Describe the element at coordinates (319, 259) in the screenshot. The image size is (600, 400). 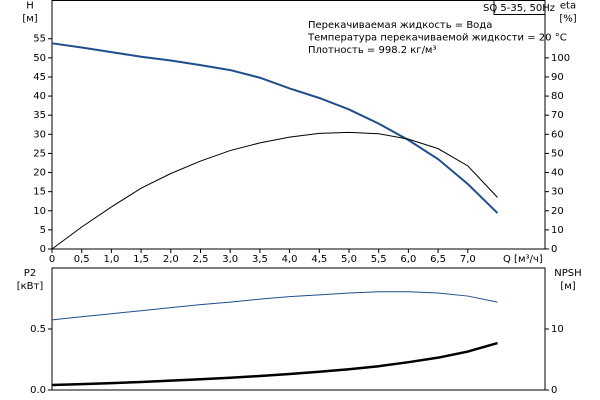
I see `x-tick-label: 4,5` at that location.